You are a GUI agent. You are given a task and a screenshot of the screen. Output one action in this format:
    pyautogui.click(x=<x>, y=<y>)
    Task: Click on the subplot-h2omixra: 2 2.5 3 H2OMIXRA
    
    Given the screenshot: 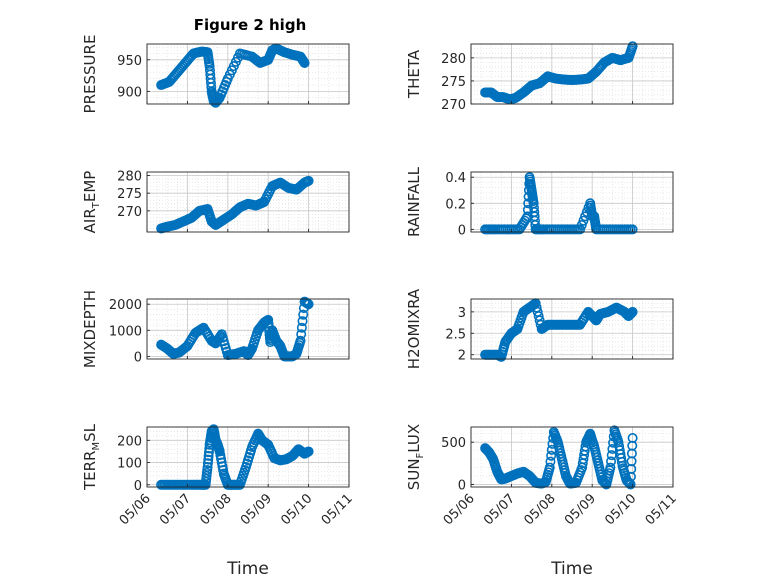 What is the action you would take?
    pyautogui.click(x=539, y=328)
    